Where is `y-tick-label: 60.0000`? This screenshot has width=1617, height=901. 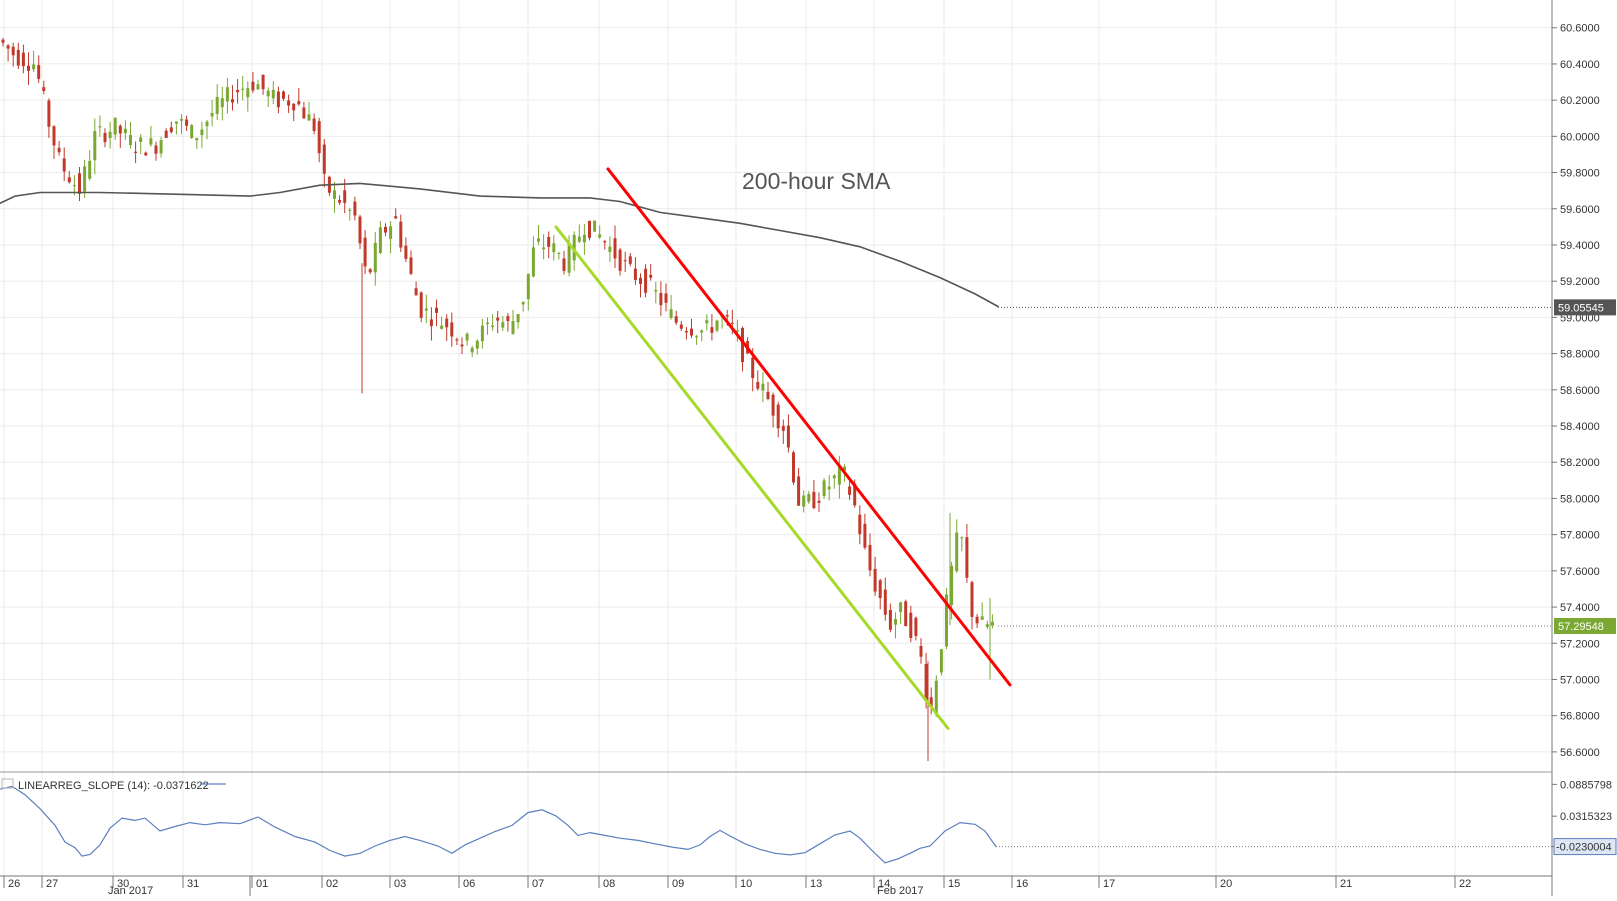 y-tick-label: 60.0000 is located at coordinates (1580, 137).